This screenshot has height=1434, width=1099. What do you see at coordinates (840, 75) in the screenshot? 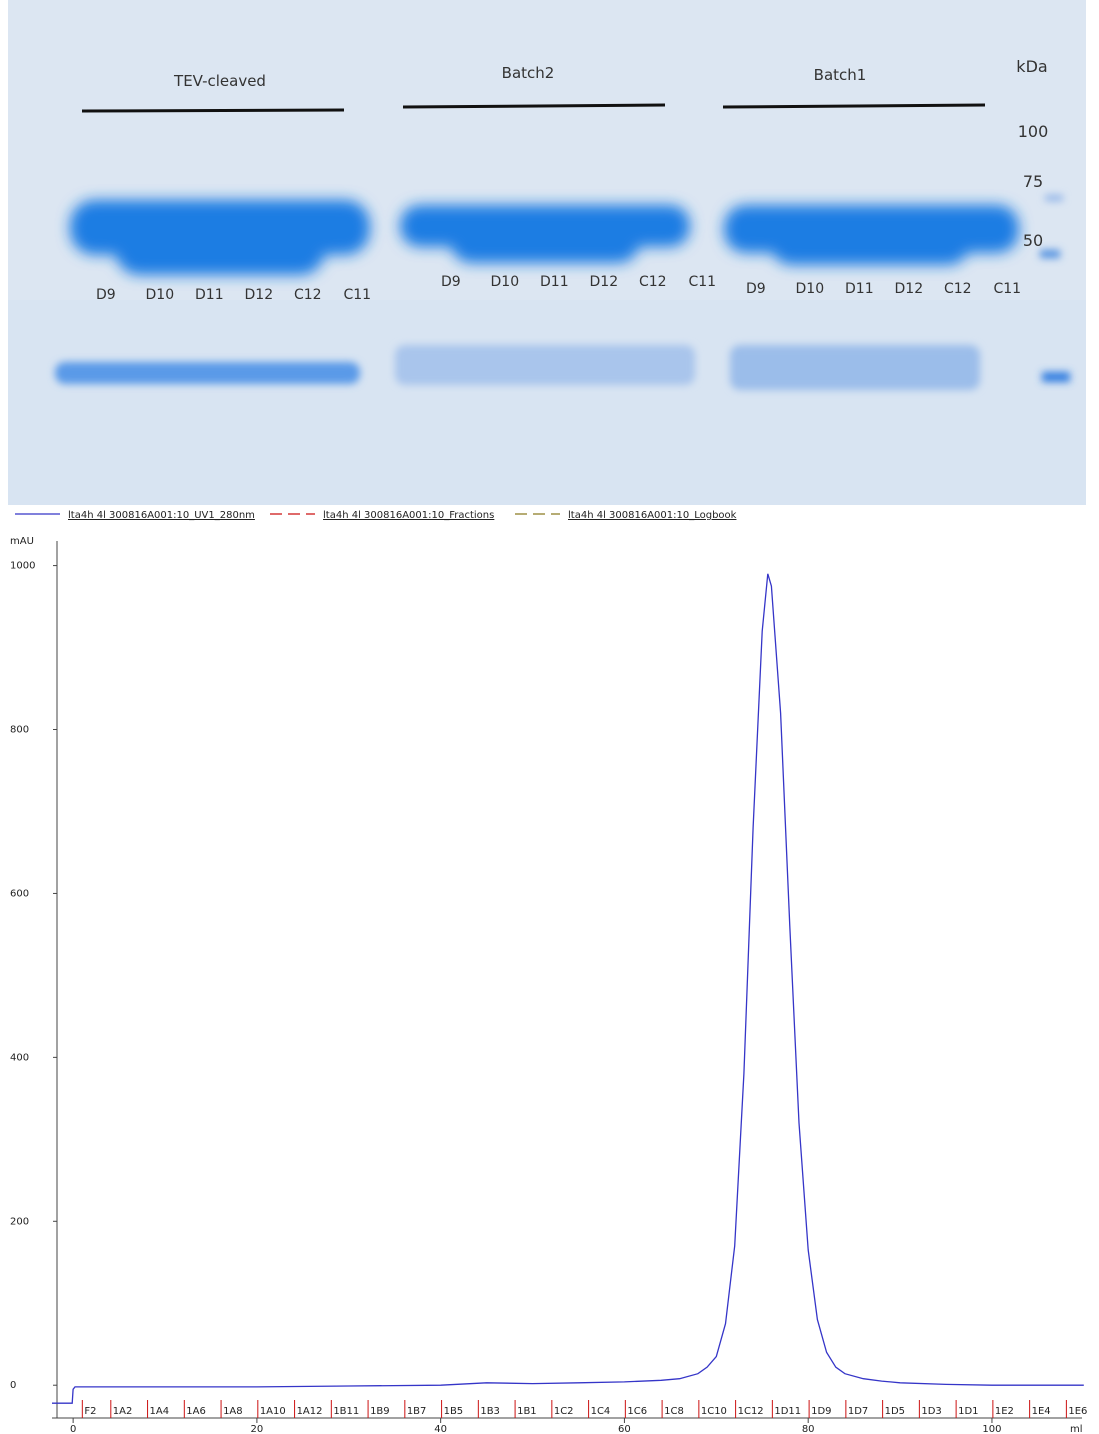
I see `group-label: Batch1` at bounding box center [840, 75].